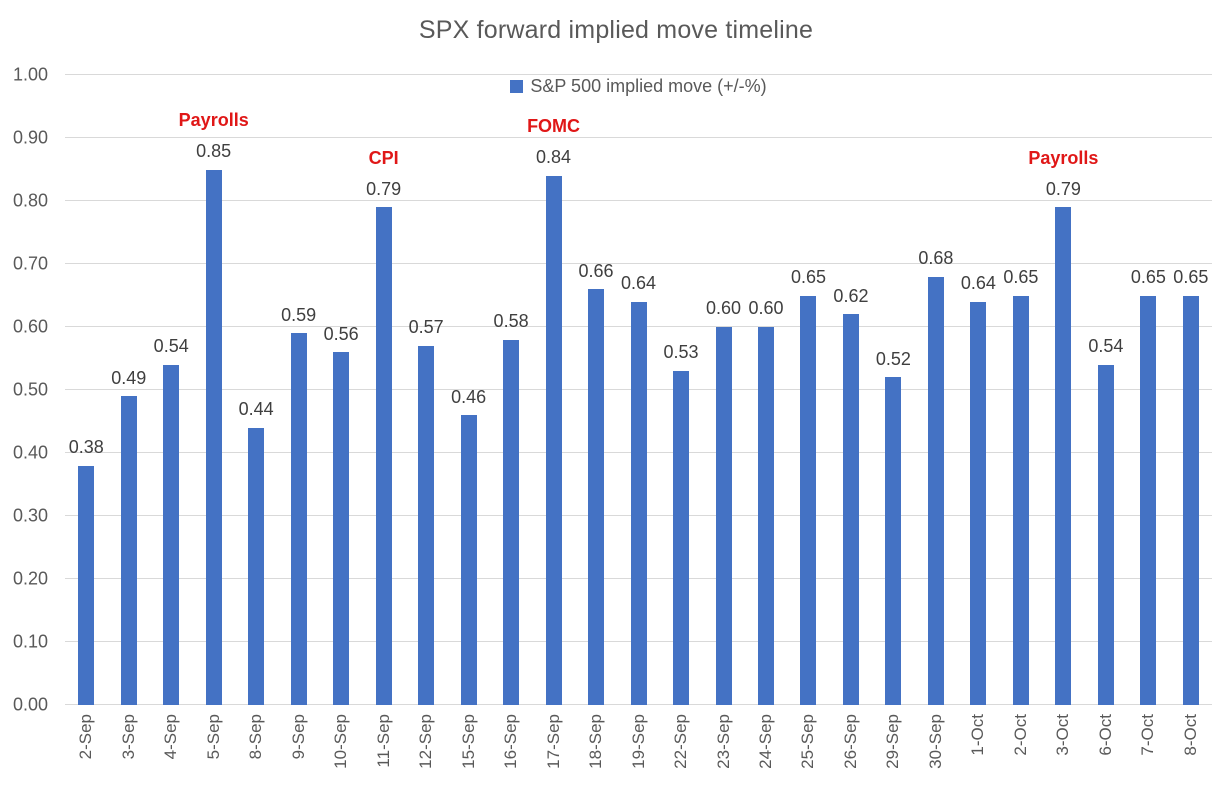  Describe the element at coordinates (681, 352) in the screenshot. I see `value-label: 0.53` at that location.